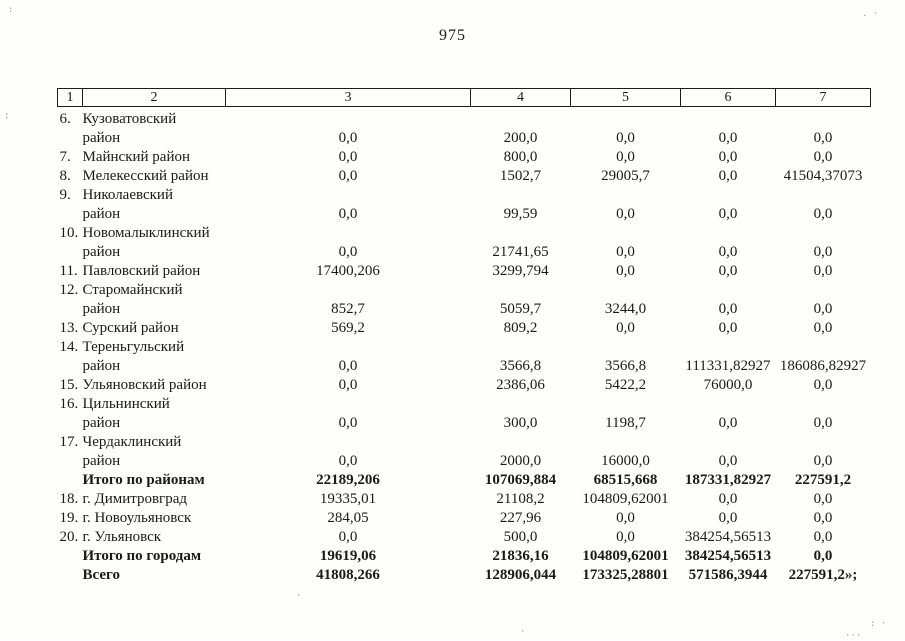 This screenshot has width=905, height=641. Describe the element at coordinates (135, 499) in the screenshot. I see `district-name: г. Димитровград` at that location.